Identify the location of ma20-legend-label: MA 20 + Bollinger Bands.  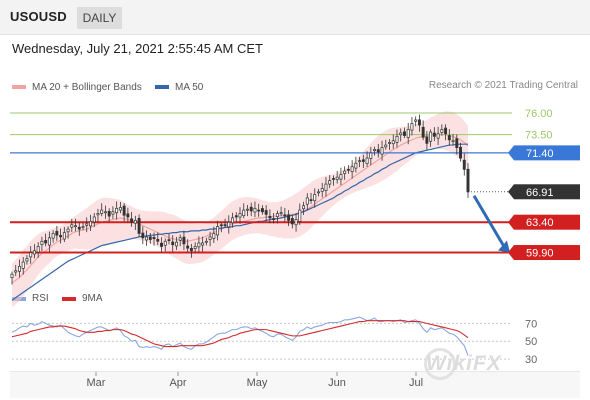
(87, 87).